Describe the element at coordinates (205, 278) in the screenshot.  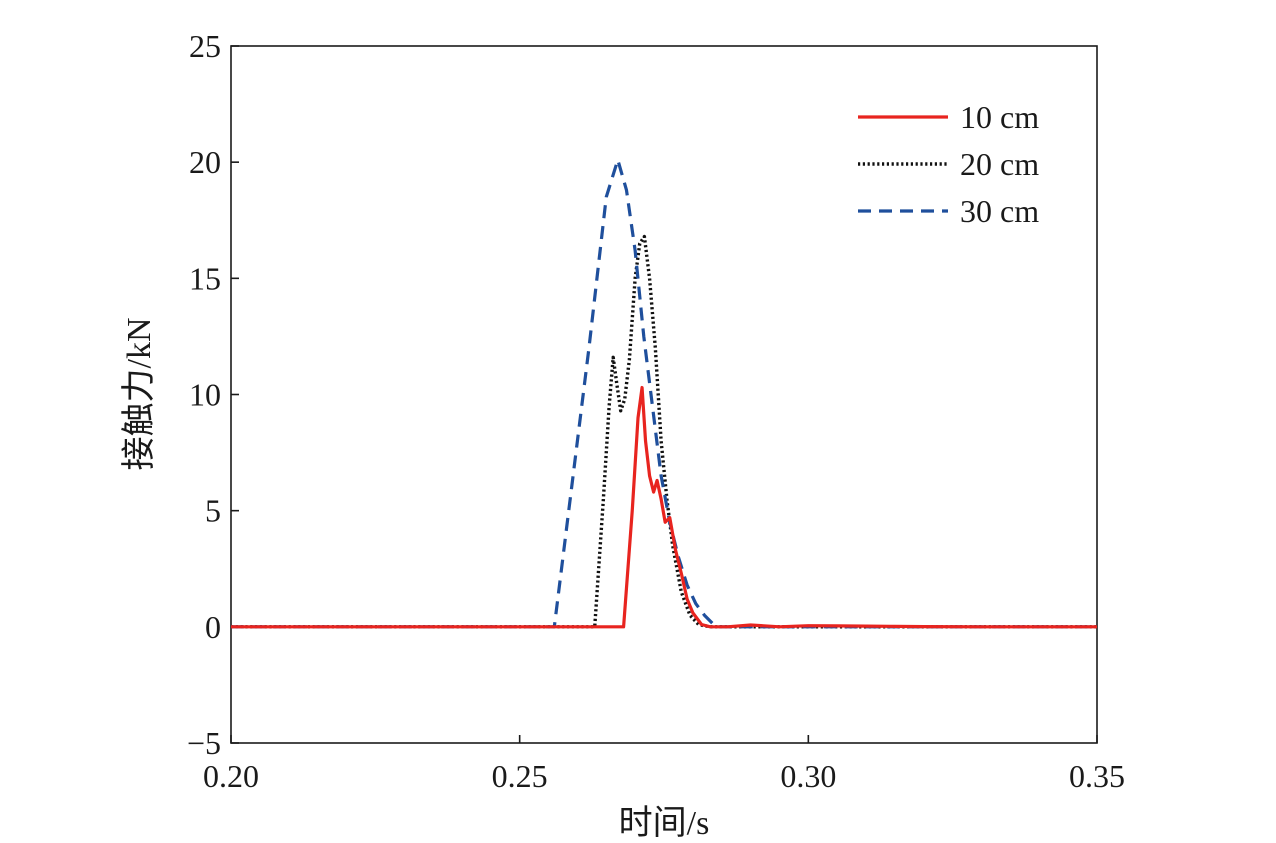
I see `y-tick-label: 15` at that location.